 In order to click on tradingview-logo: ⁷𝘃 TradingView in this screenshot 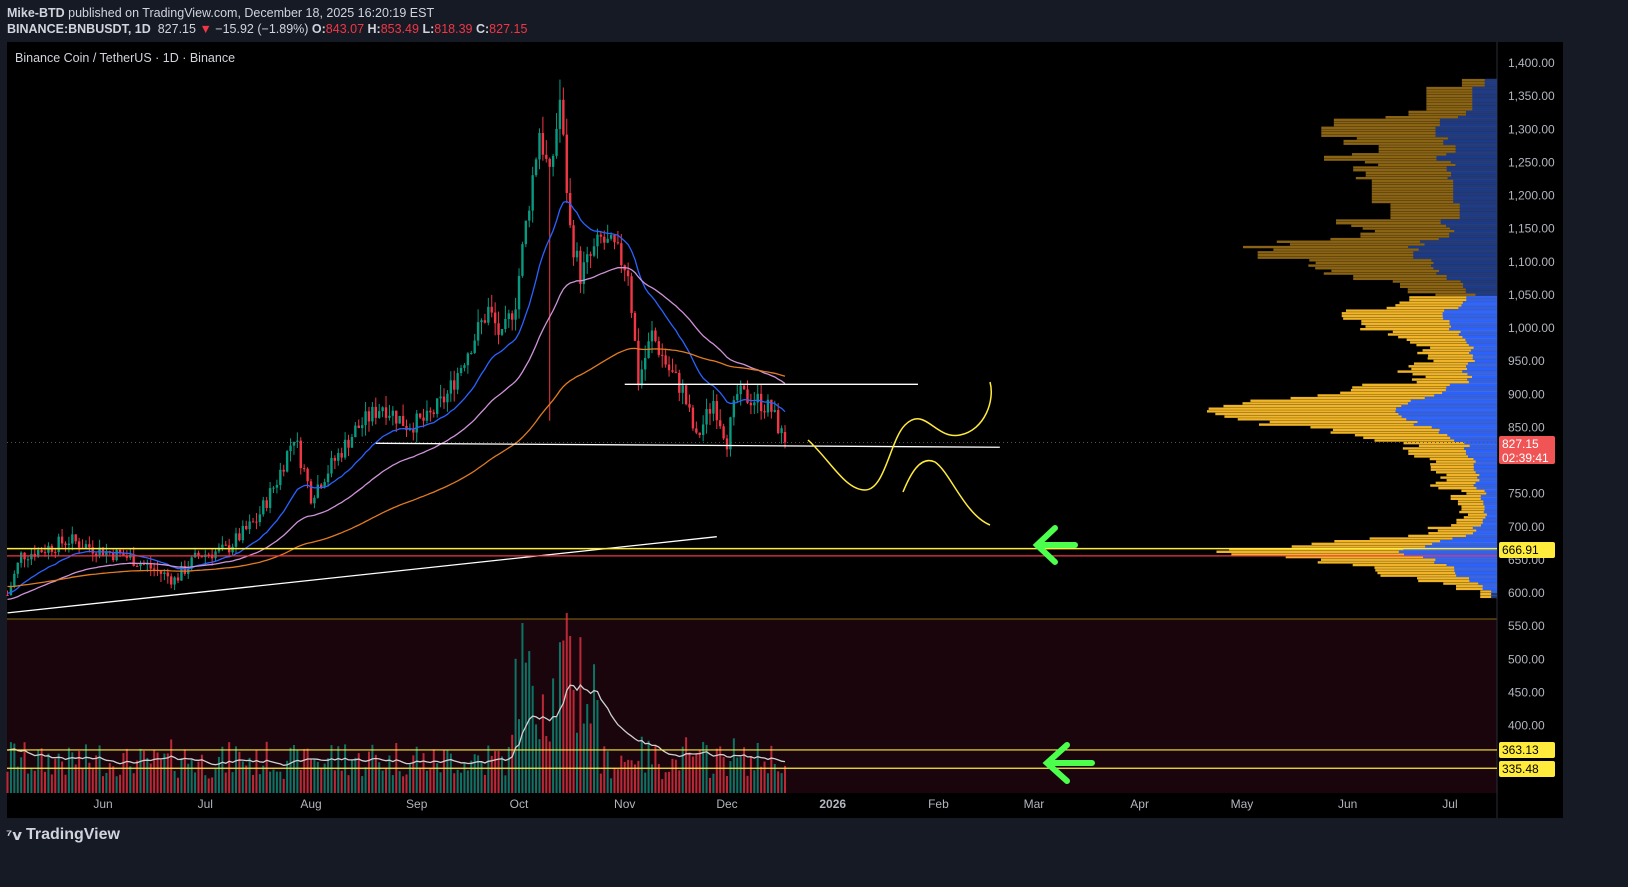, I will do `click(63, 835)`.